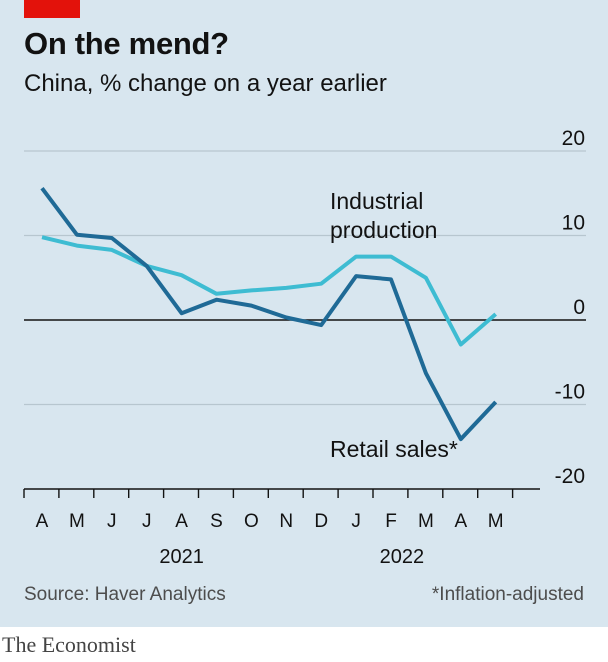 This screenshot has width=608, height=662. I want to click on x-tick-label: N, so click(286, 521).